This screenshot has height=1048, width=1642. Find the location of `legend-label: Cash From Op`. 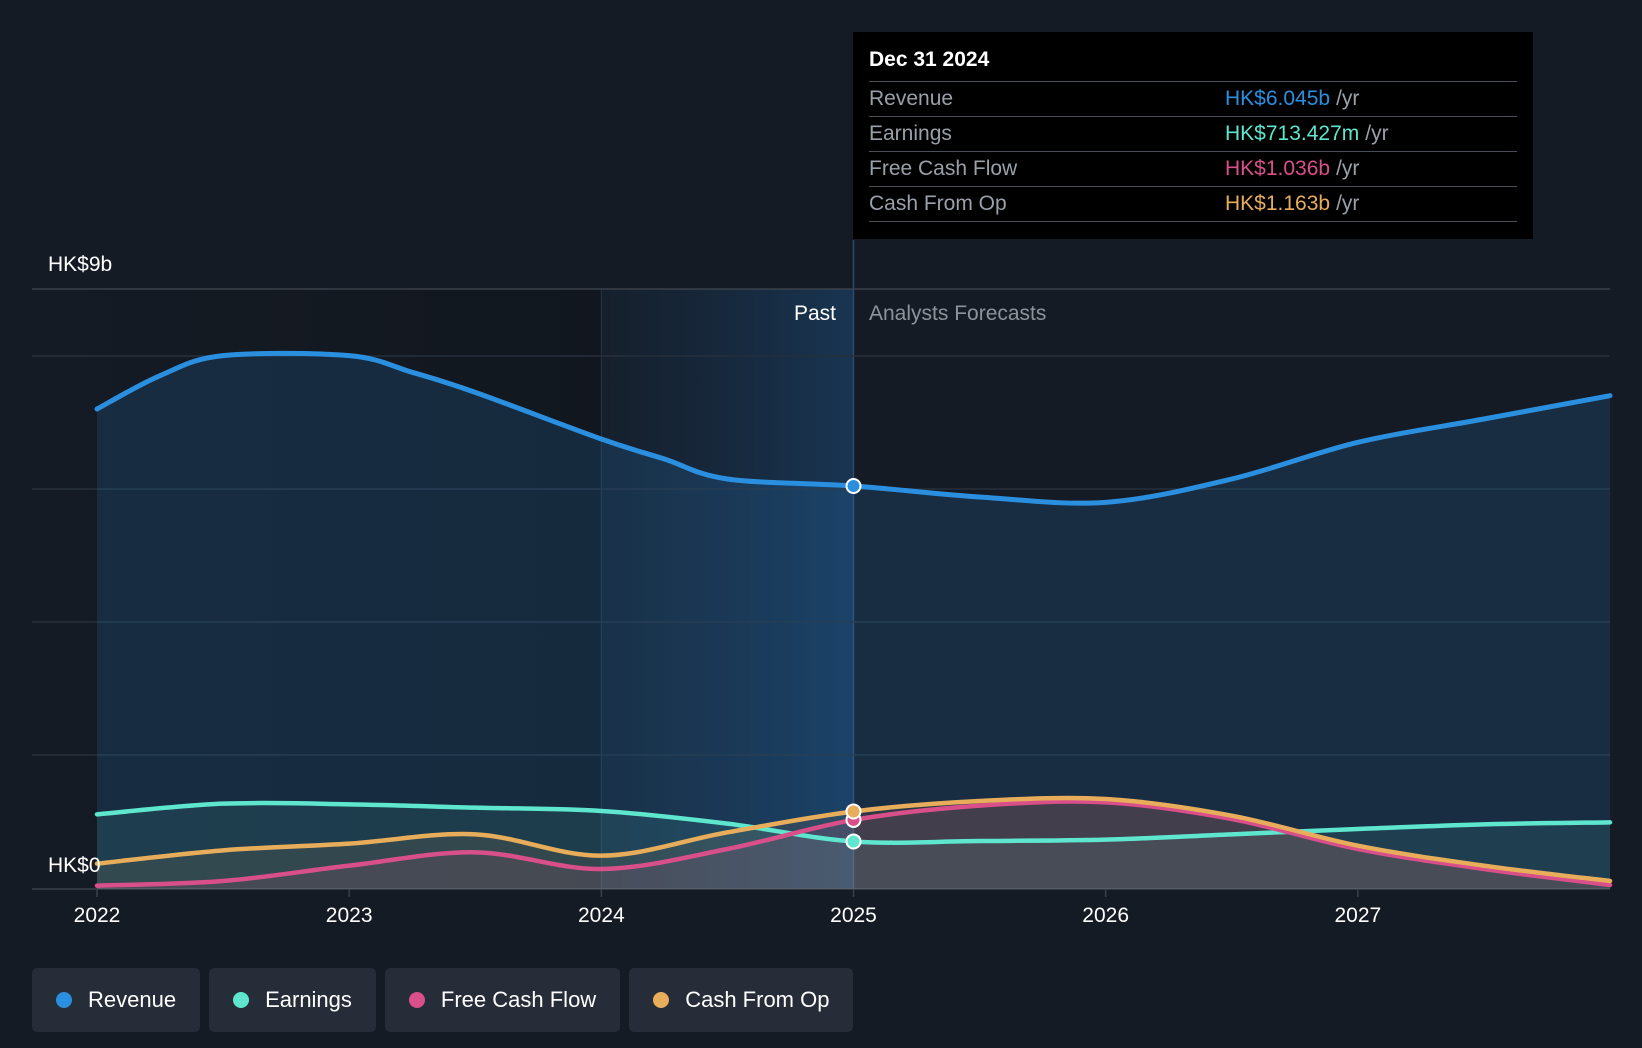

legend-label: Cash From Op is located at coordinates (757, 999).